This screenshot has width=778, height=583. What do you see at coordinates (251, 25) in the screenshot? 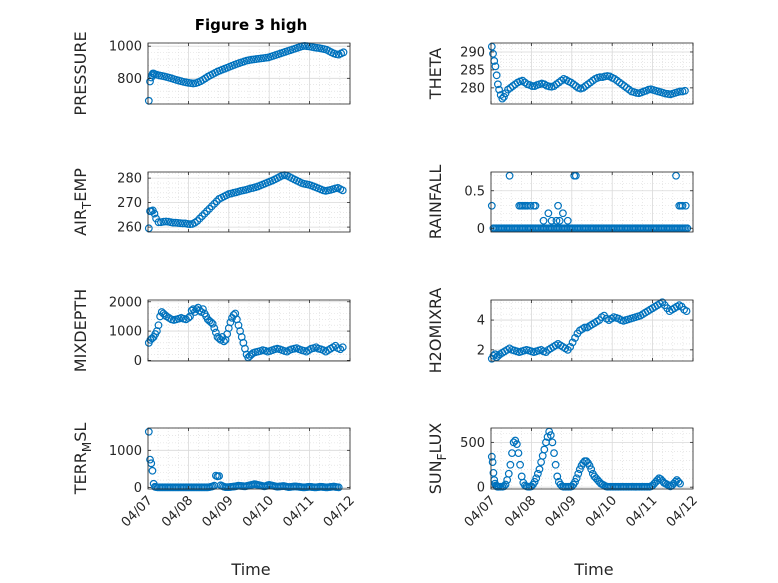
I see `figure-title: Figure 3 high` at bounding box center [251, 25].